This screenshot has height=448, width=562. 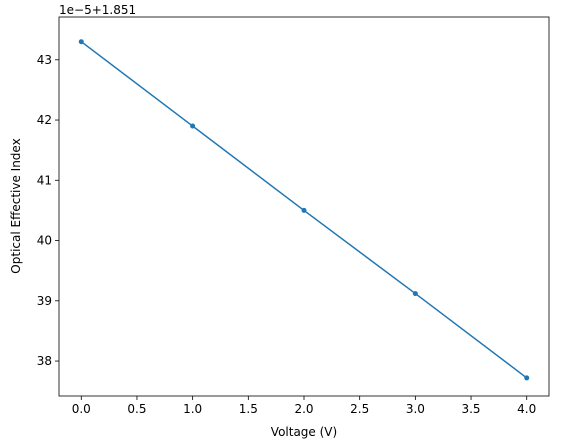 I want to click on x-tick-label: 0.0, so click(x=81, y=409).